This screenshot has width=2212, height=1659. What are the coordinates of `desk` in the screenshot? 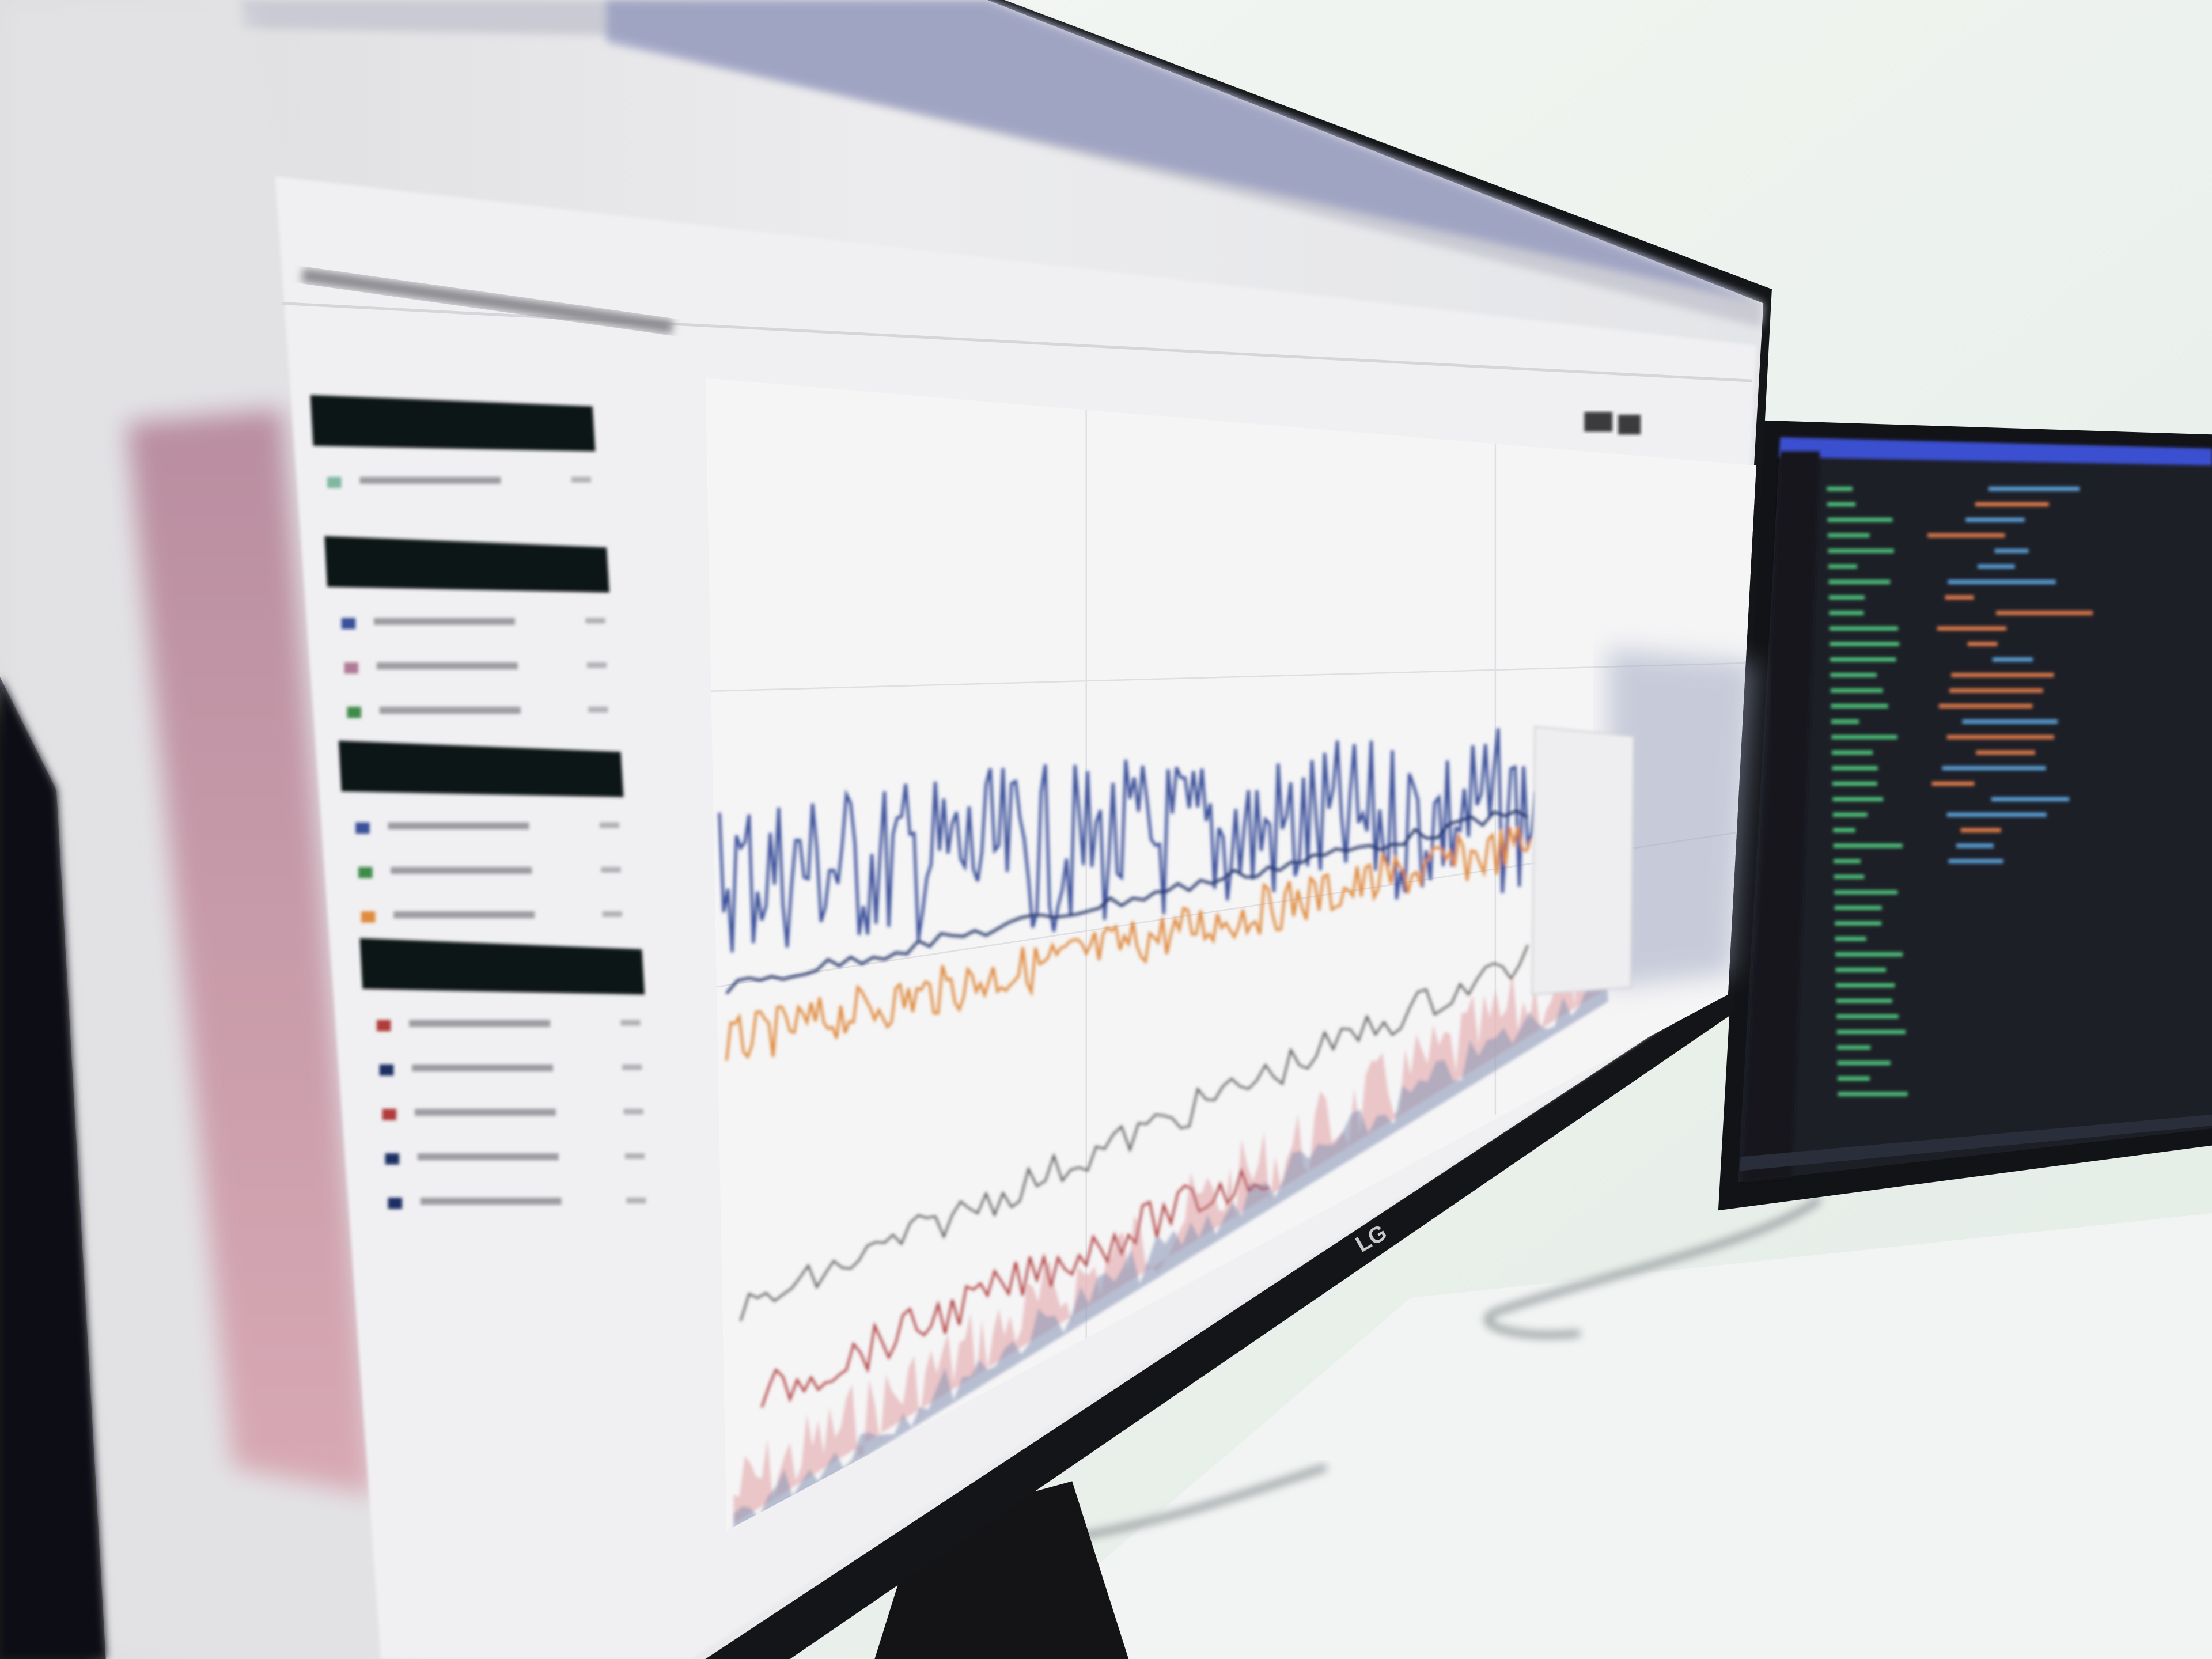 It's located at (1599, 1436).